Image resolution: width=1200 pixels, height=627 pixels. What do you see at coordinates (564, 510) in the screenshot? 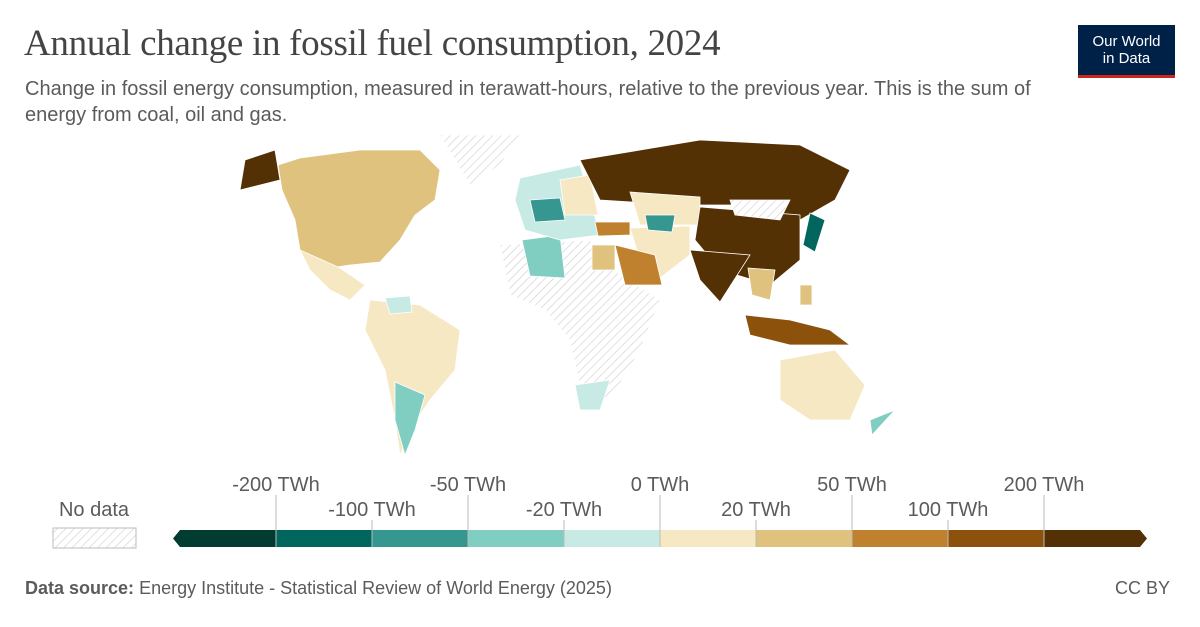
I see `legend-label: -20 TWh` at bounding box center [564, 510].